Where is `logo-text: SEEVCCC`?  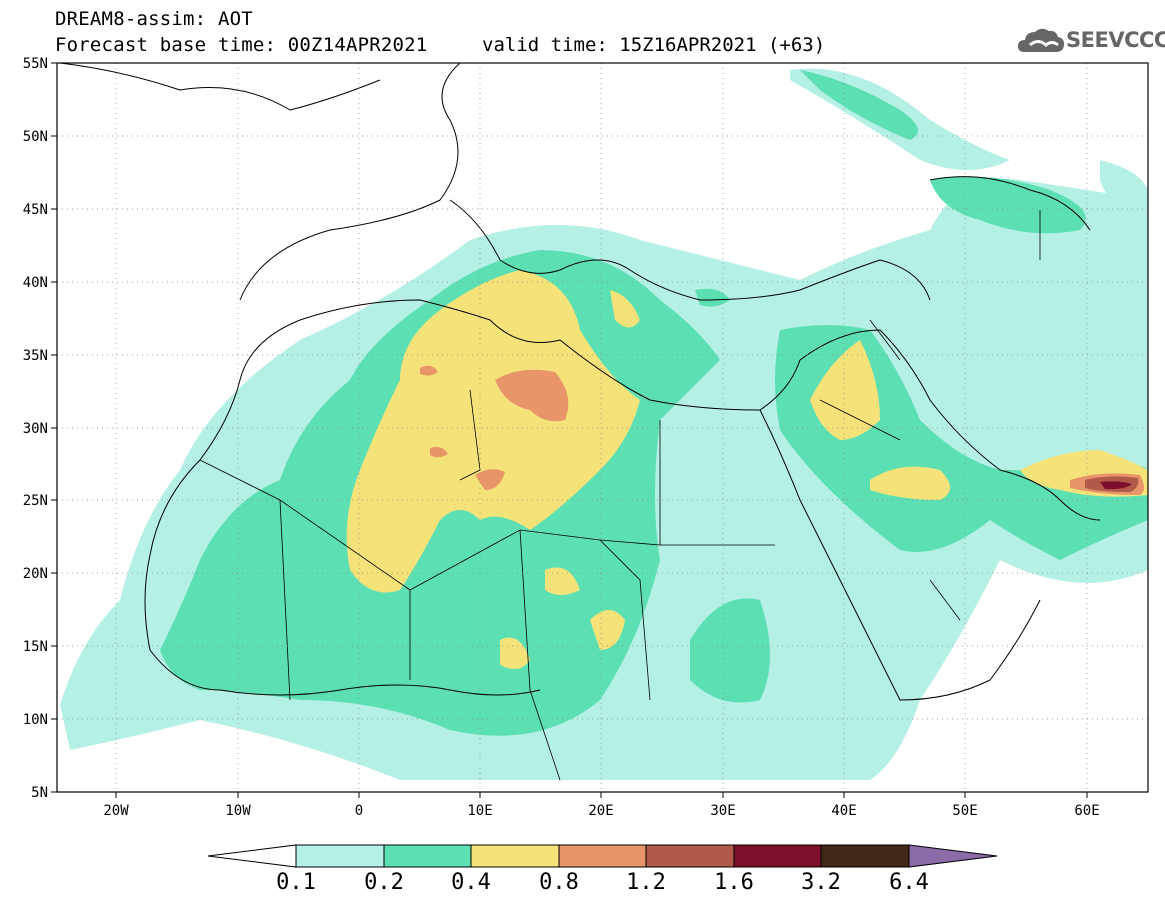 logo-text: SEEVCCC is located at coordinates (1115, 40).